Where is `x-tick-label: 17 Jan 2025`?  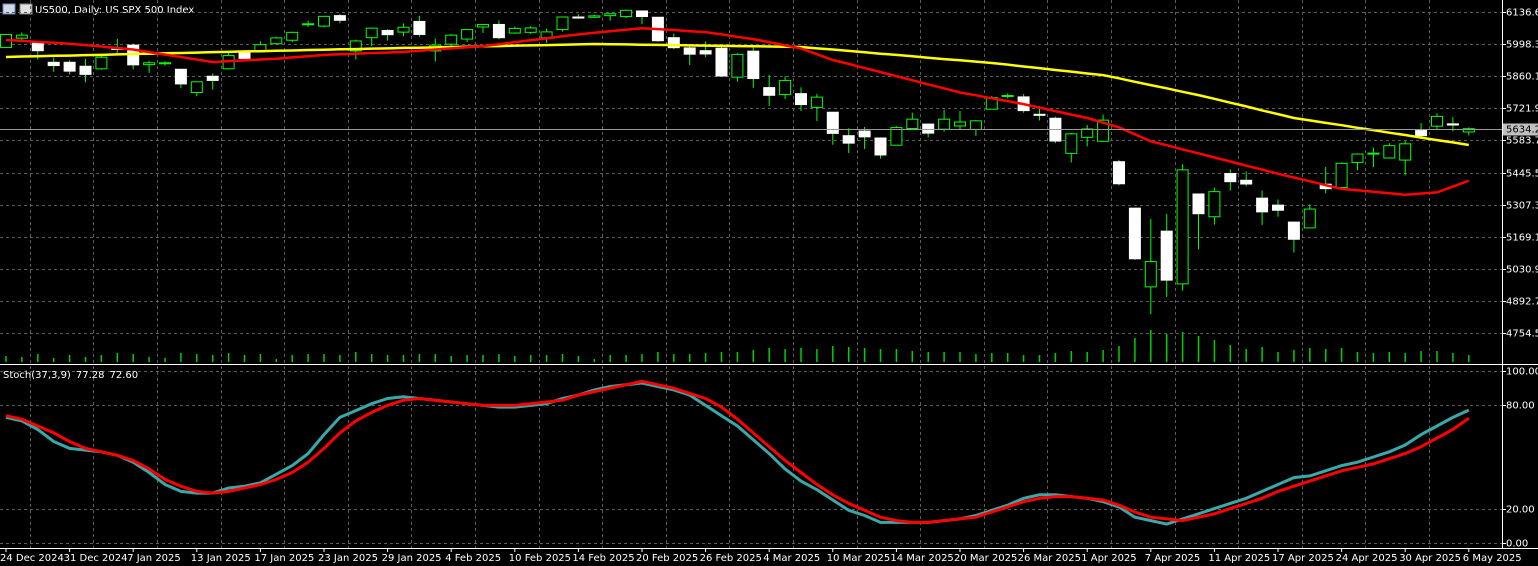
x-tick-label: 17 Jan 2025 is located at coordinates (284, 558).